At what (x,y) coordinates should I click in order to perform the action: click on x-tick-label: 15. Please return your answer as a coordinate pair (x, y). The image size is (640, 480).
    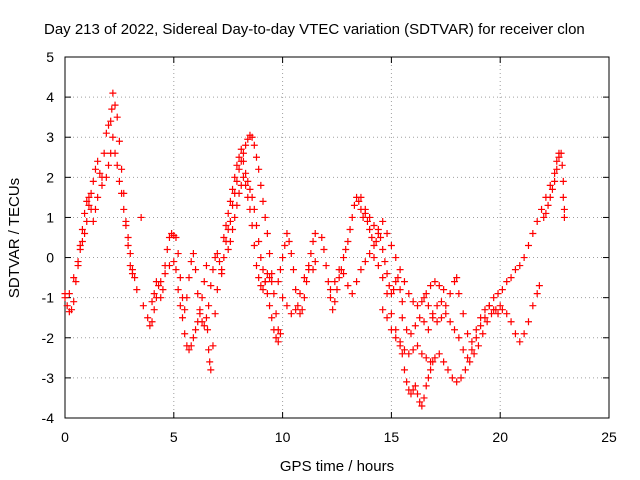
    Looking at the image, I should click on (392, 437).